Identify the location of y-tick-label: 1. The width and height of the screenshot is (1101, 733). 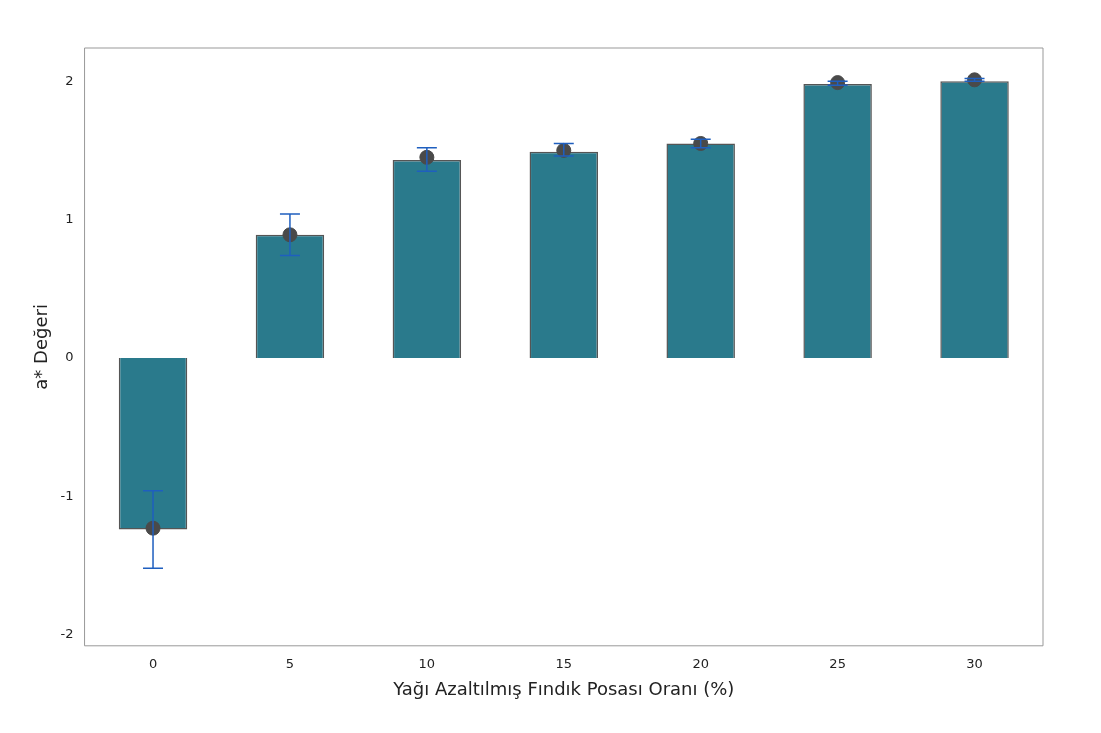
(69, 218).